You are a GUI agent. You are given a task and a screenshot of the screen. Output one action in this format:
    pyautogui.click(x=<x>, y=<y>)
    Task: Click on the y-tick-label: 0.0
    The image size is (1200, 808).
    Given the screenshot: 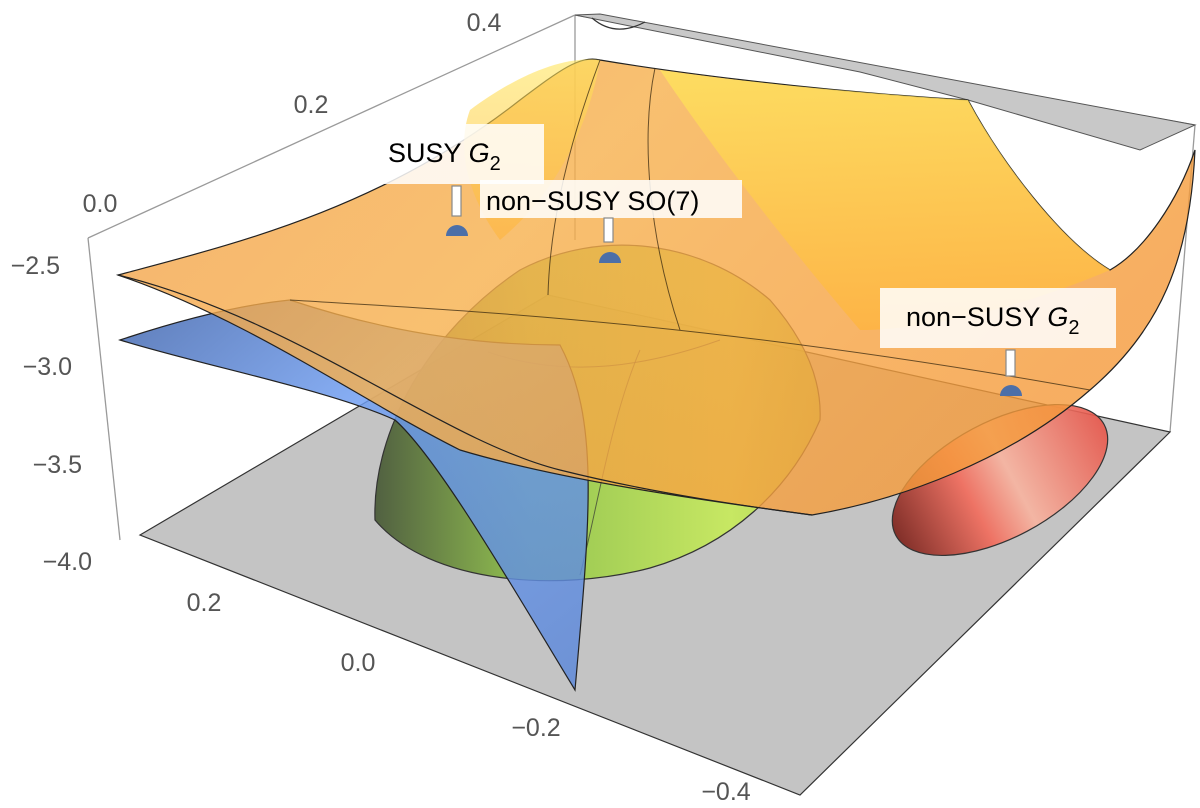 What is the action you would take?
    pyautogui.click(x=100, y=204)
    